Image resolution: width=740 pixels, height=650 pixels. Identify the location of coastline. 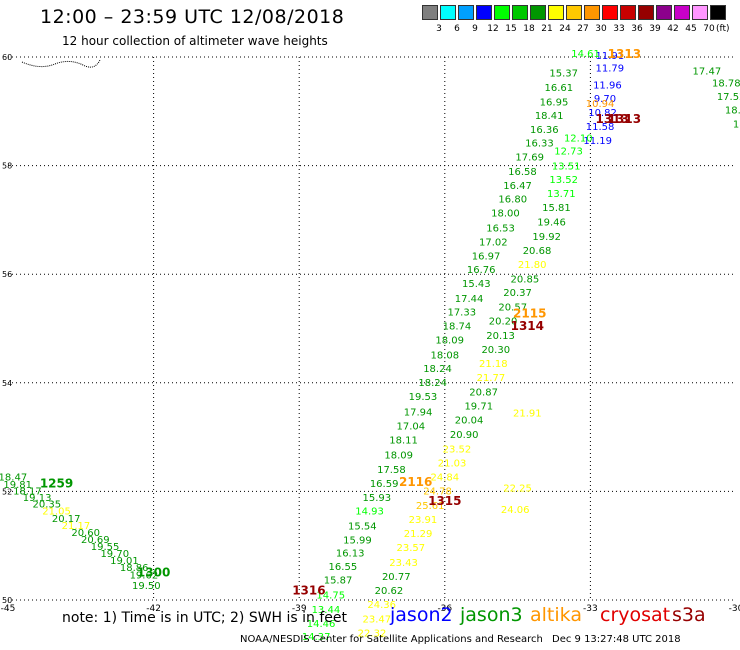
(61, 63).